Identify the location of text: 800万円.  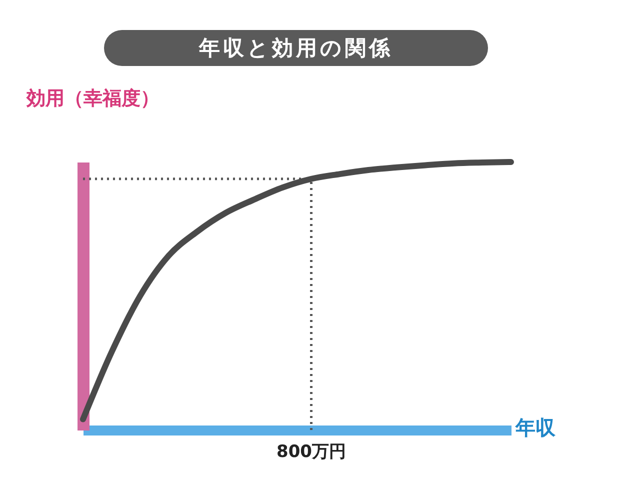
(311, 452).